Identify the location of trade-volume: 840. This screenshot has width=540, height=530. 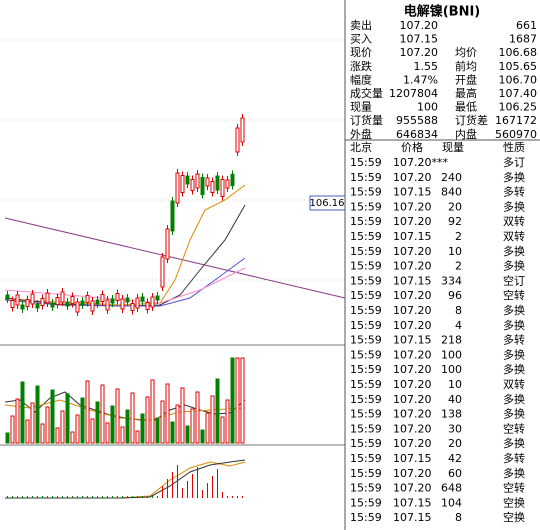
(451, 192).